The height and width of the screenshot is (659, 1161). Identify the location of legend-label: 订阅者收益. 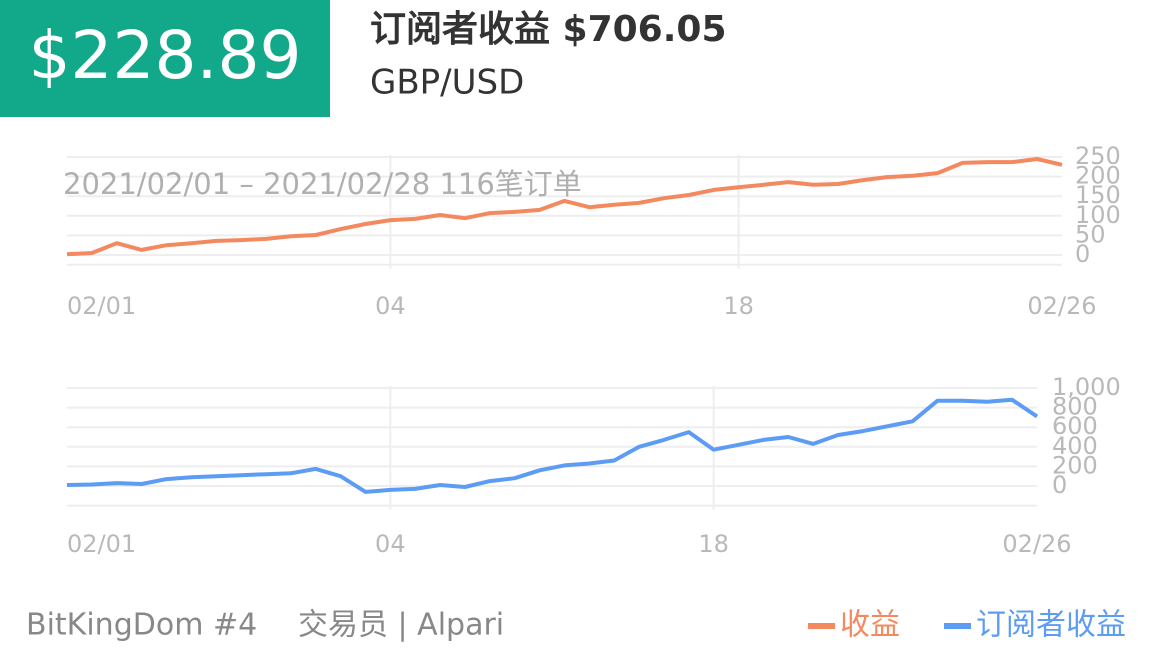
(1051, 625).